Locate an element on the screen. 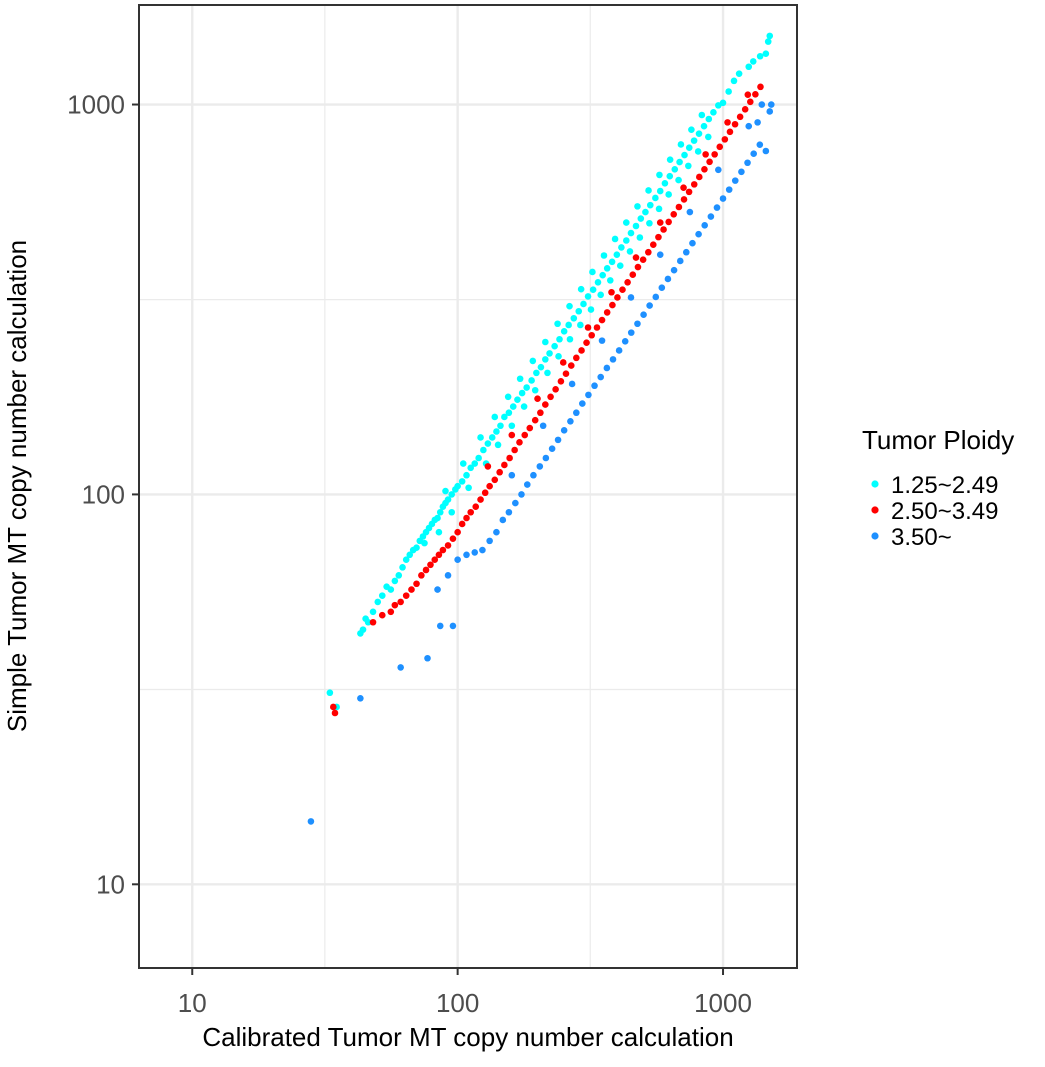  x-tick-label: 1000 is located at coordinates (723, 1003).